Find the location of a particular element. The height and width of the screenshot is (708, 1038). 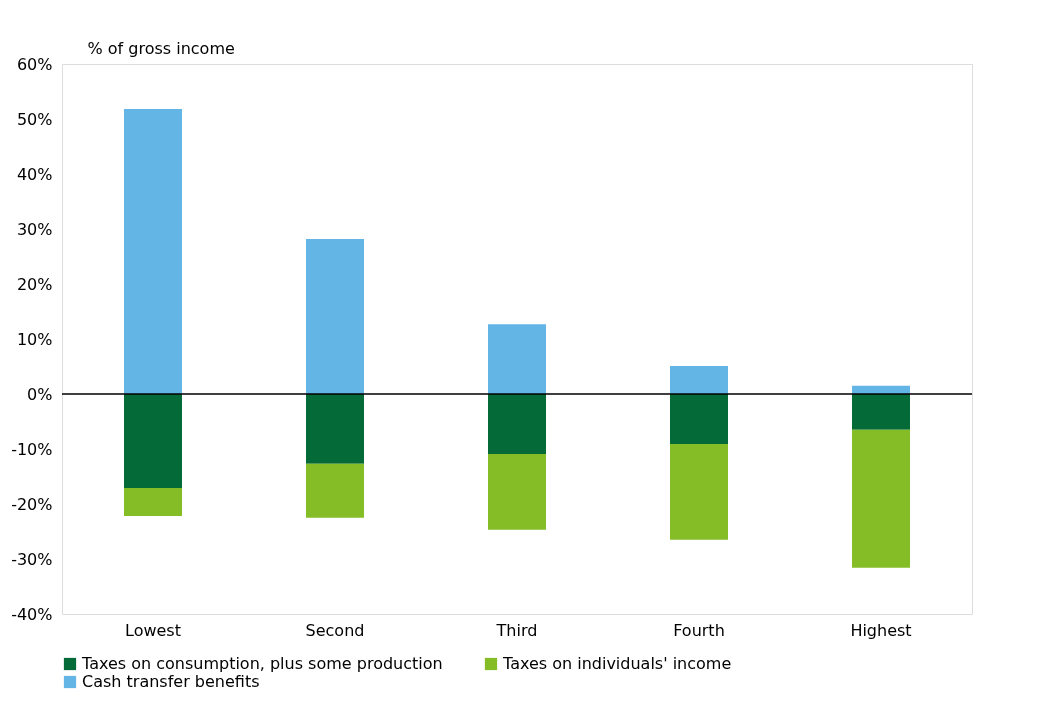

y-tick-label: 10% is located at coordinates (34, 339).